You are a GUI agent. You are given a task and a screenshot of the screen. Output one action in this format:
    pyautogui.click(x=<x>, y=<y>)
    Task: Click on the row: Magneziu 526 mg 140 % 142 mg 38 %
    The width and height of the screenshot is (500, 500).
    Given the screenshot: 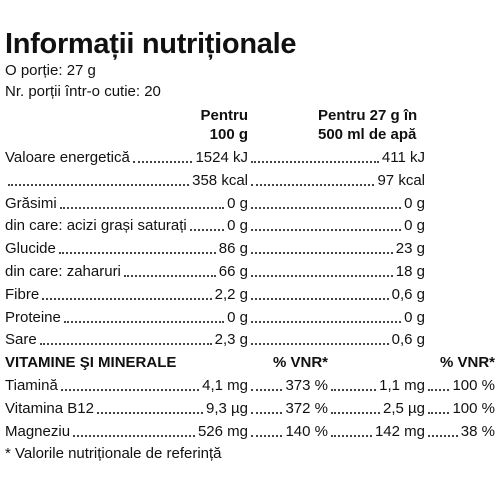 What is the action you would take?
    pyautogui.click(x=250, y=432)
    